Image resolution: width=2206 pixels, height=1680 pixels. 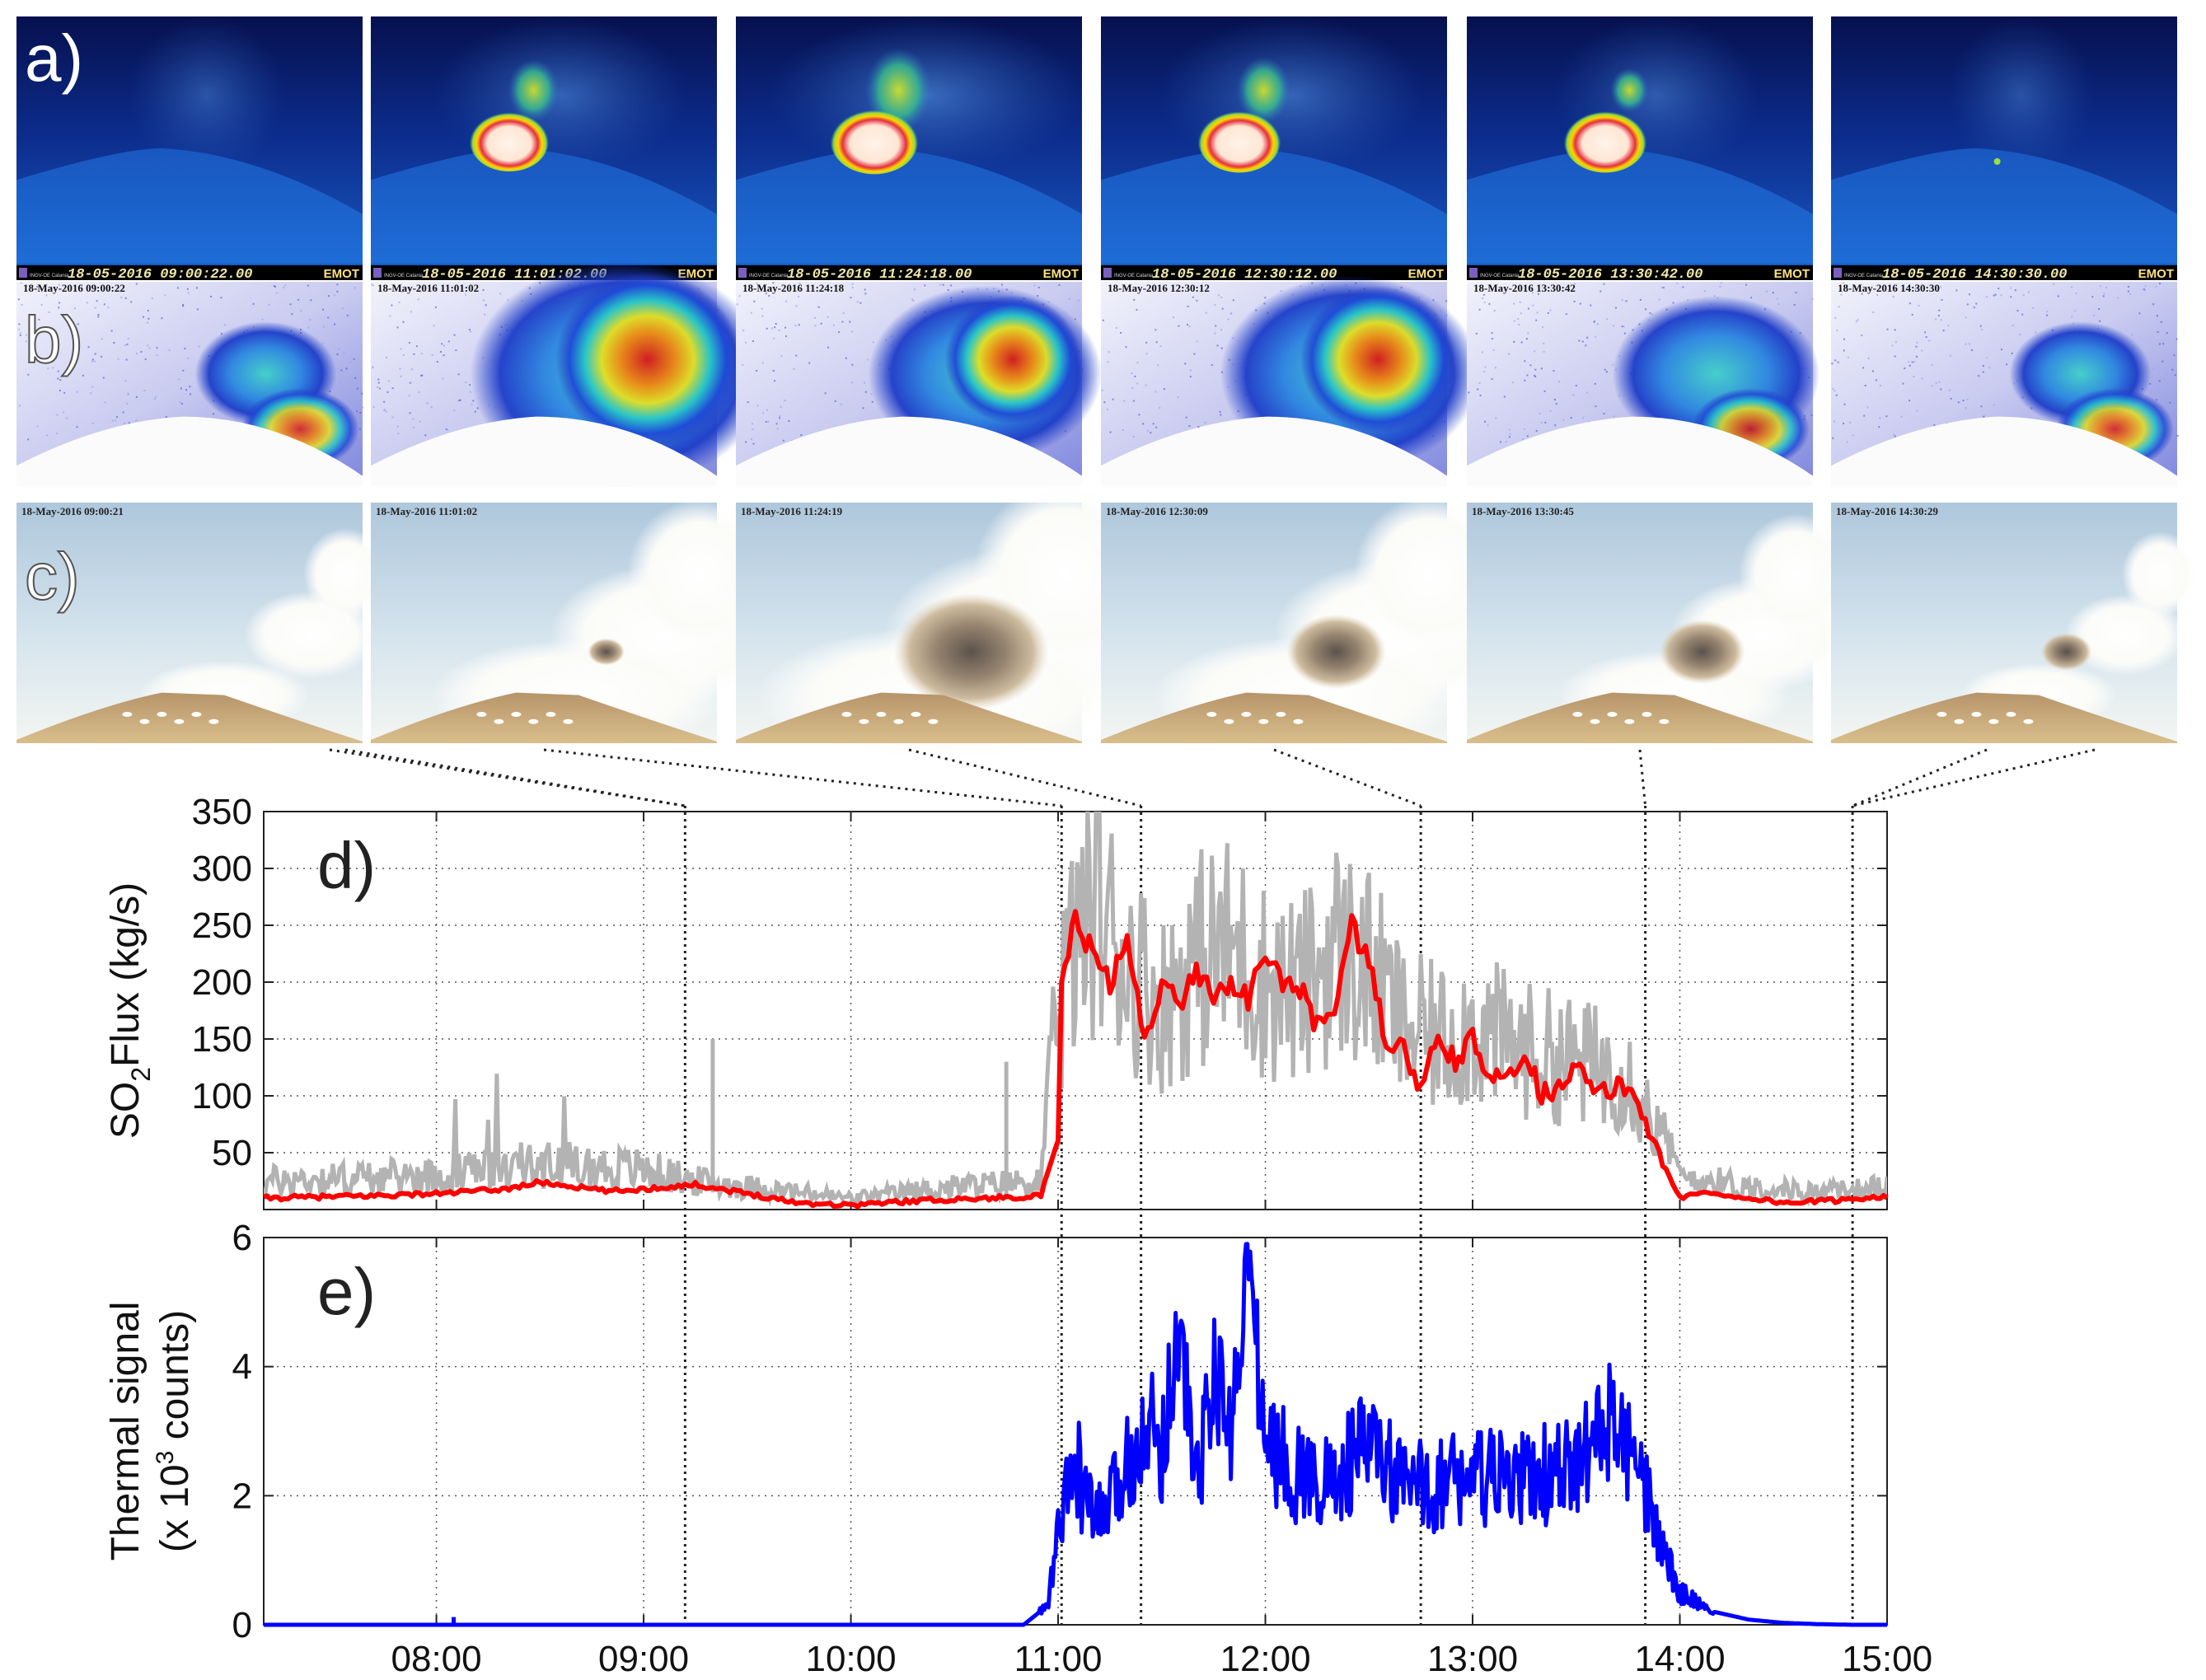 What do you see at coordinates (52, 576) in the screenshot?
I see `panel-label-c: c)` at bounding box center [52, 576].